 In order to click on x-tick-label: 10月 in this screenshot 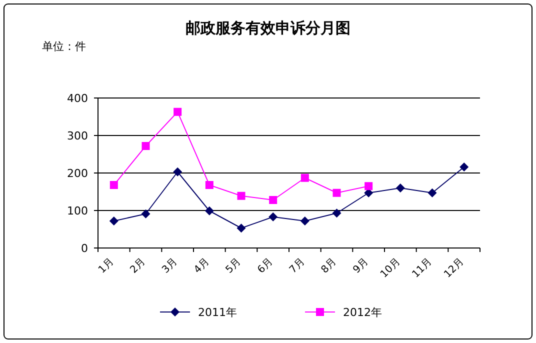, I will do `click(390, 268)`.